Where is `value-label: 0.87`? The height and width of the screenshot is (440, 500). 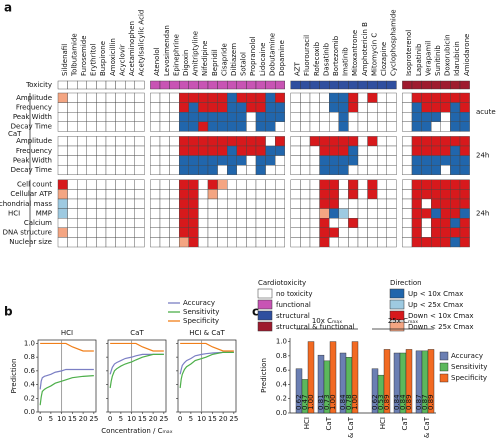
value-label: 0.87 is located at coordinates (419, 402).